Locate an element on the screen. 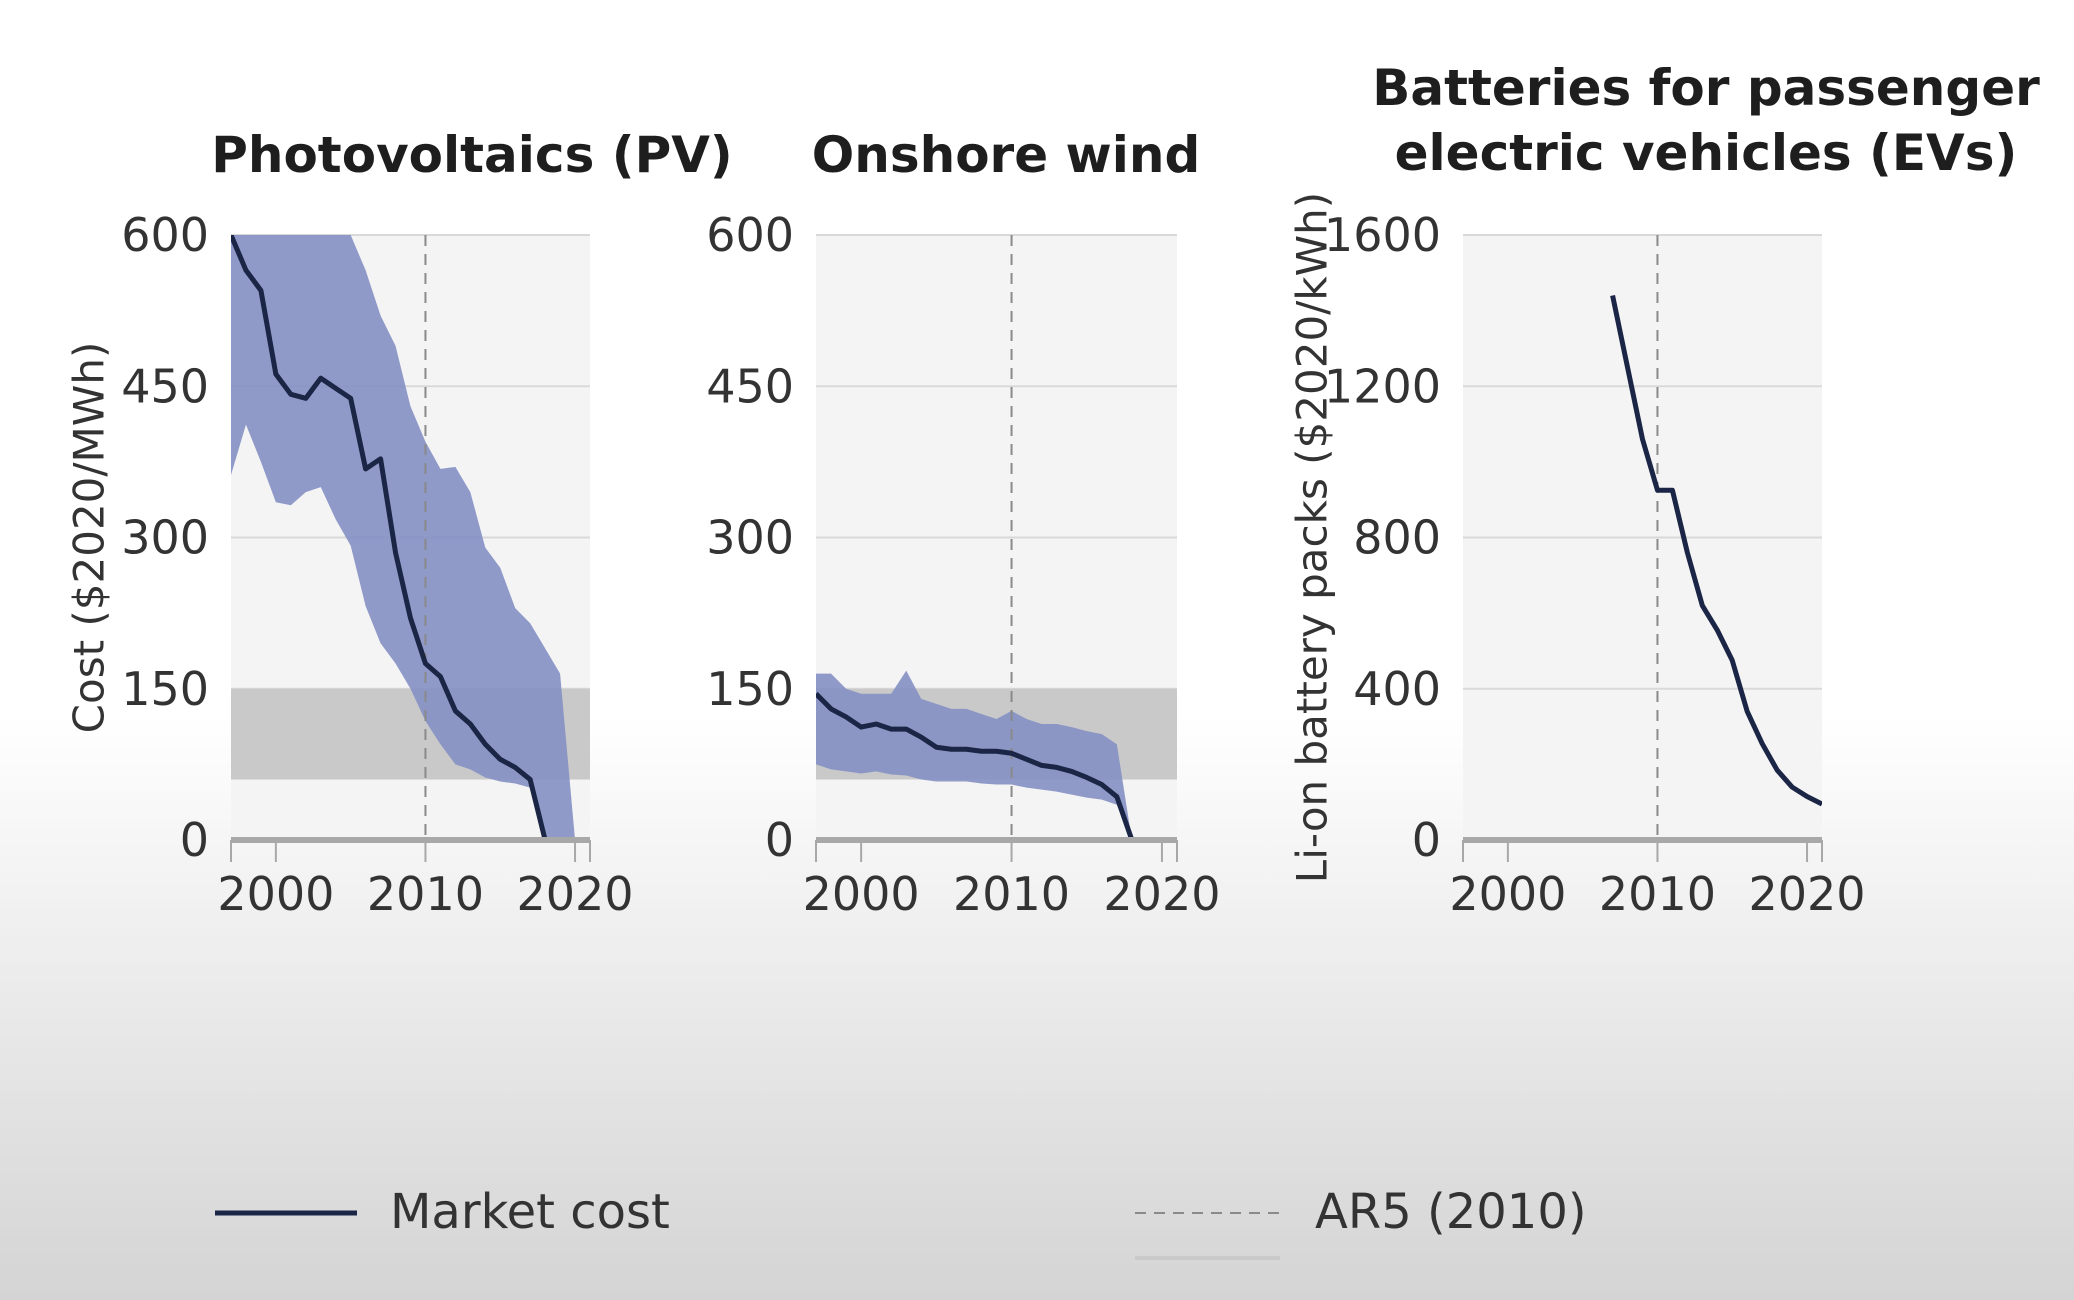  y-axis-label: Cost ($2020/MWh) is located at coordinates (89, 538).